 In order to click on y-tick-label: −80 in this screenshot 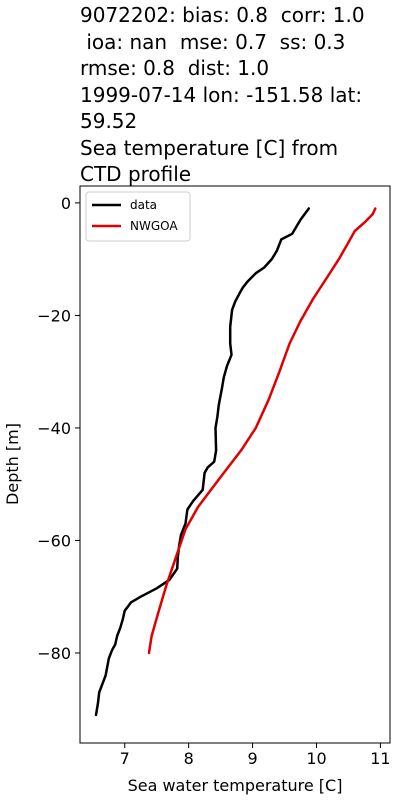, I will do `click(54, 653)`.